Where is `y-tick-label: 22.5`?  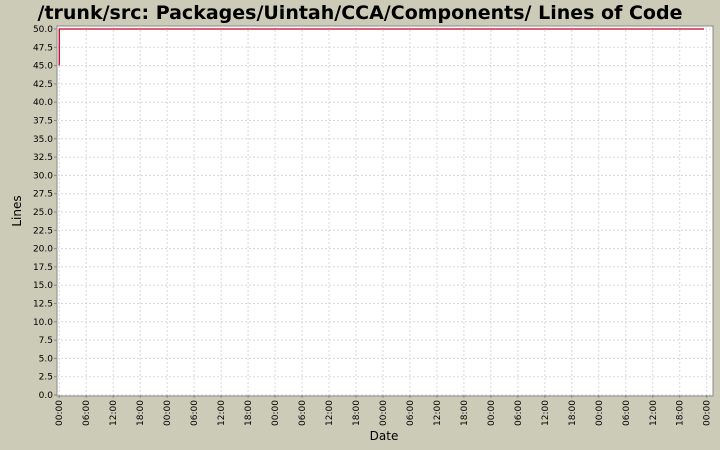 y-tick-label: 22.5 is located at coordinates (43, 231).